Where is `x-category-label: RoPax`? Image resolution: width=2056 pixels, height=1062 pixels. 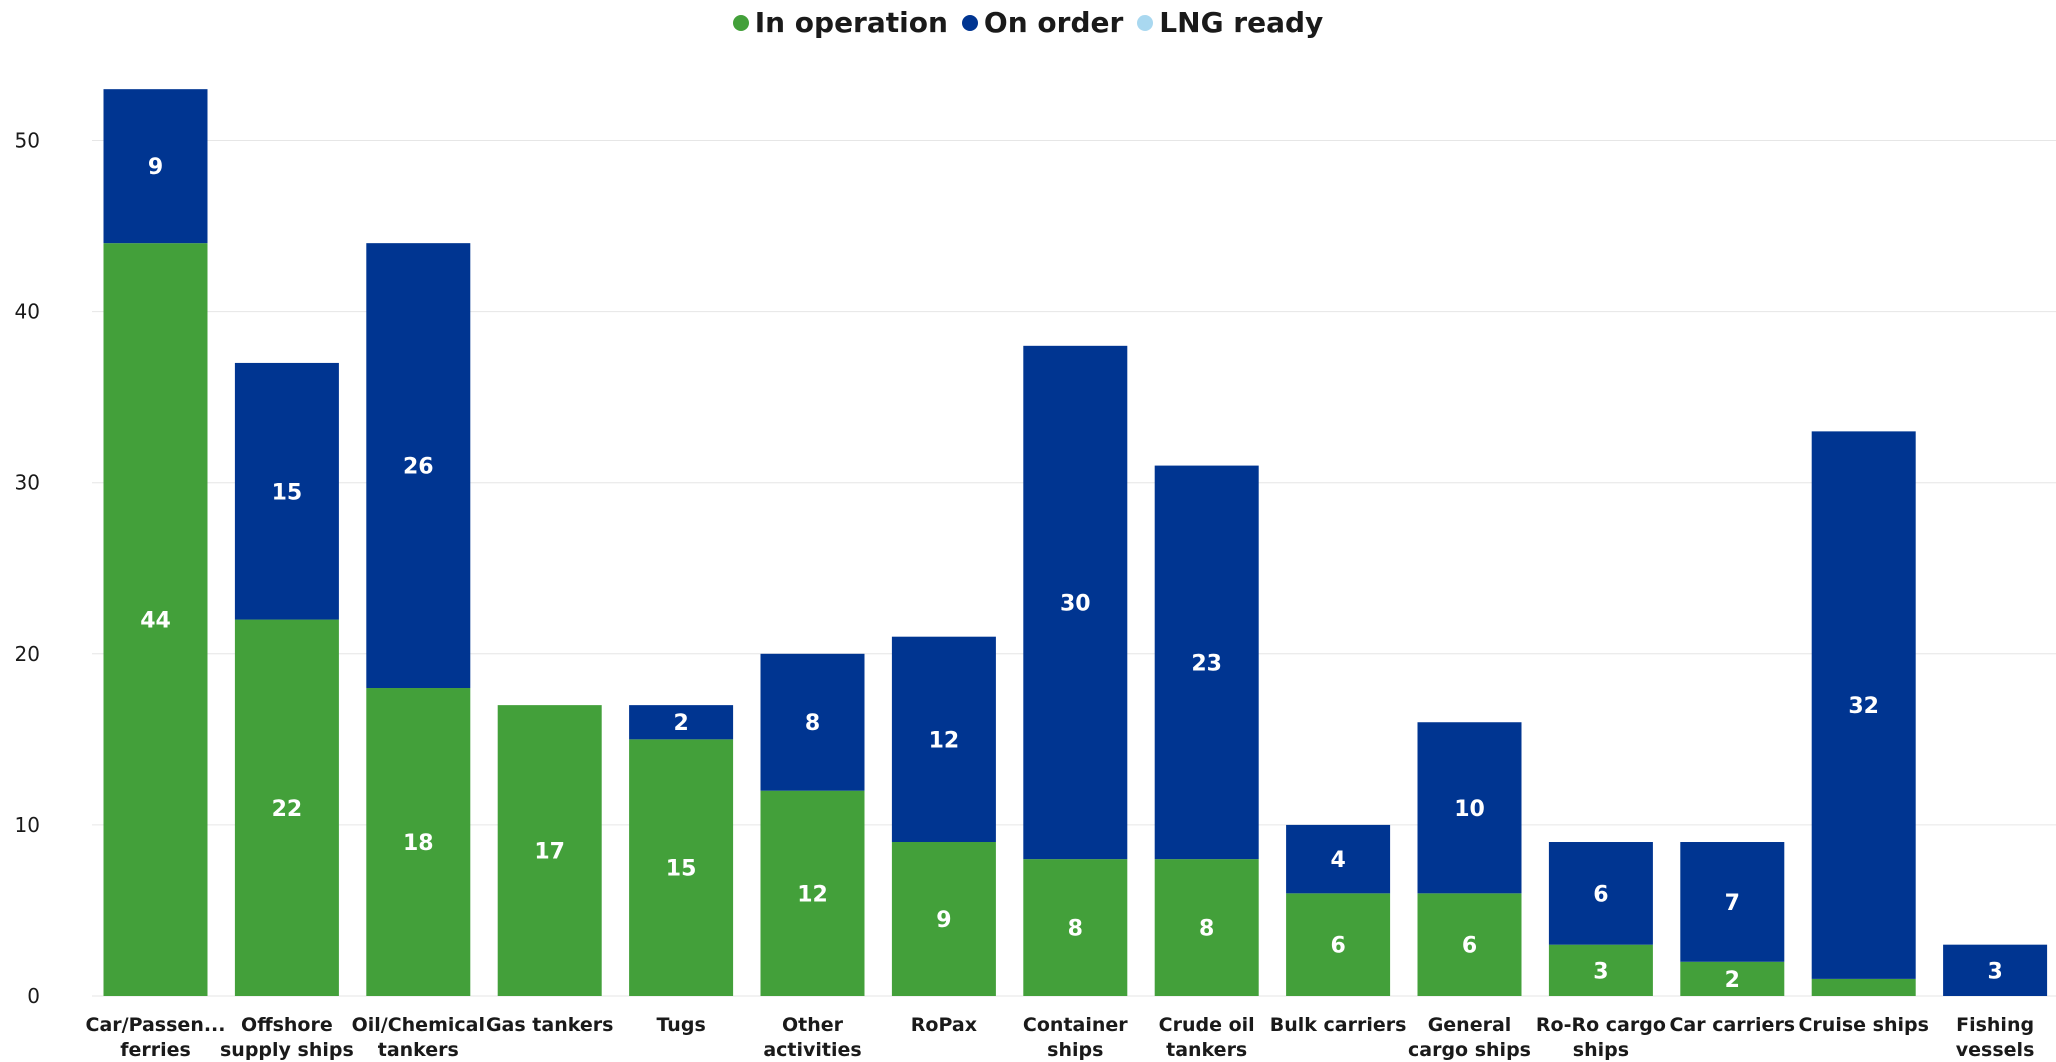
x-category-label: RoPax is located at coordinates (944, 1025).